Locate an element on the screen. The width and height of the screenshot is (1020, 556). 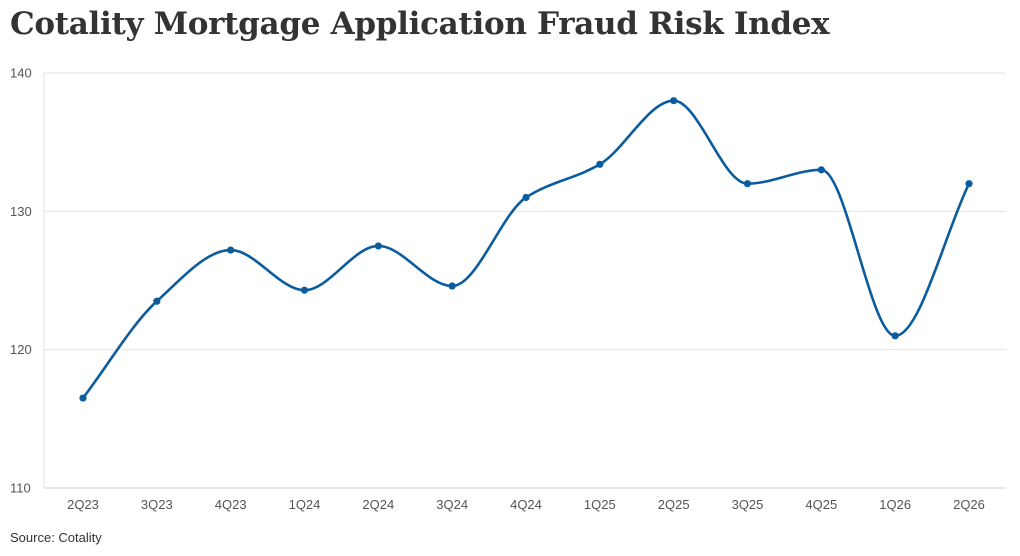
data-point-1q24 is located at coordinates (304, 290).